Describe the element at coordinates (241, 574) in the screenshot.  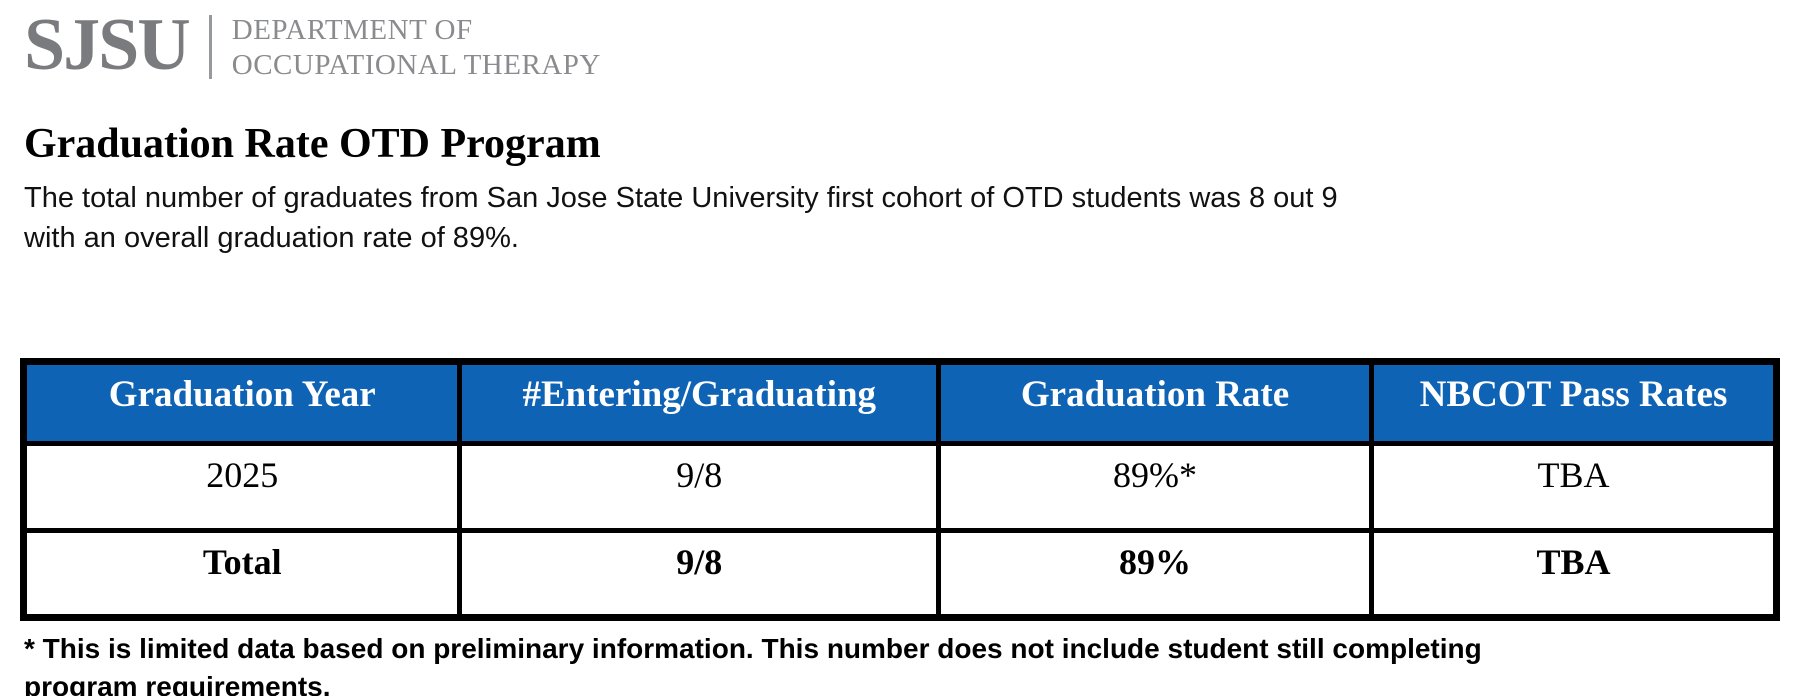
I see `cell-total-label: Total` at that location.